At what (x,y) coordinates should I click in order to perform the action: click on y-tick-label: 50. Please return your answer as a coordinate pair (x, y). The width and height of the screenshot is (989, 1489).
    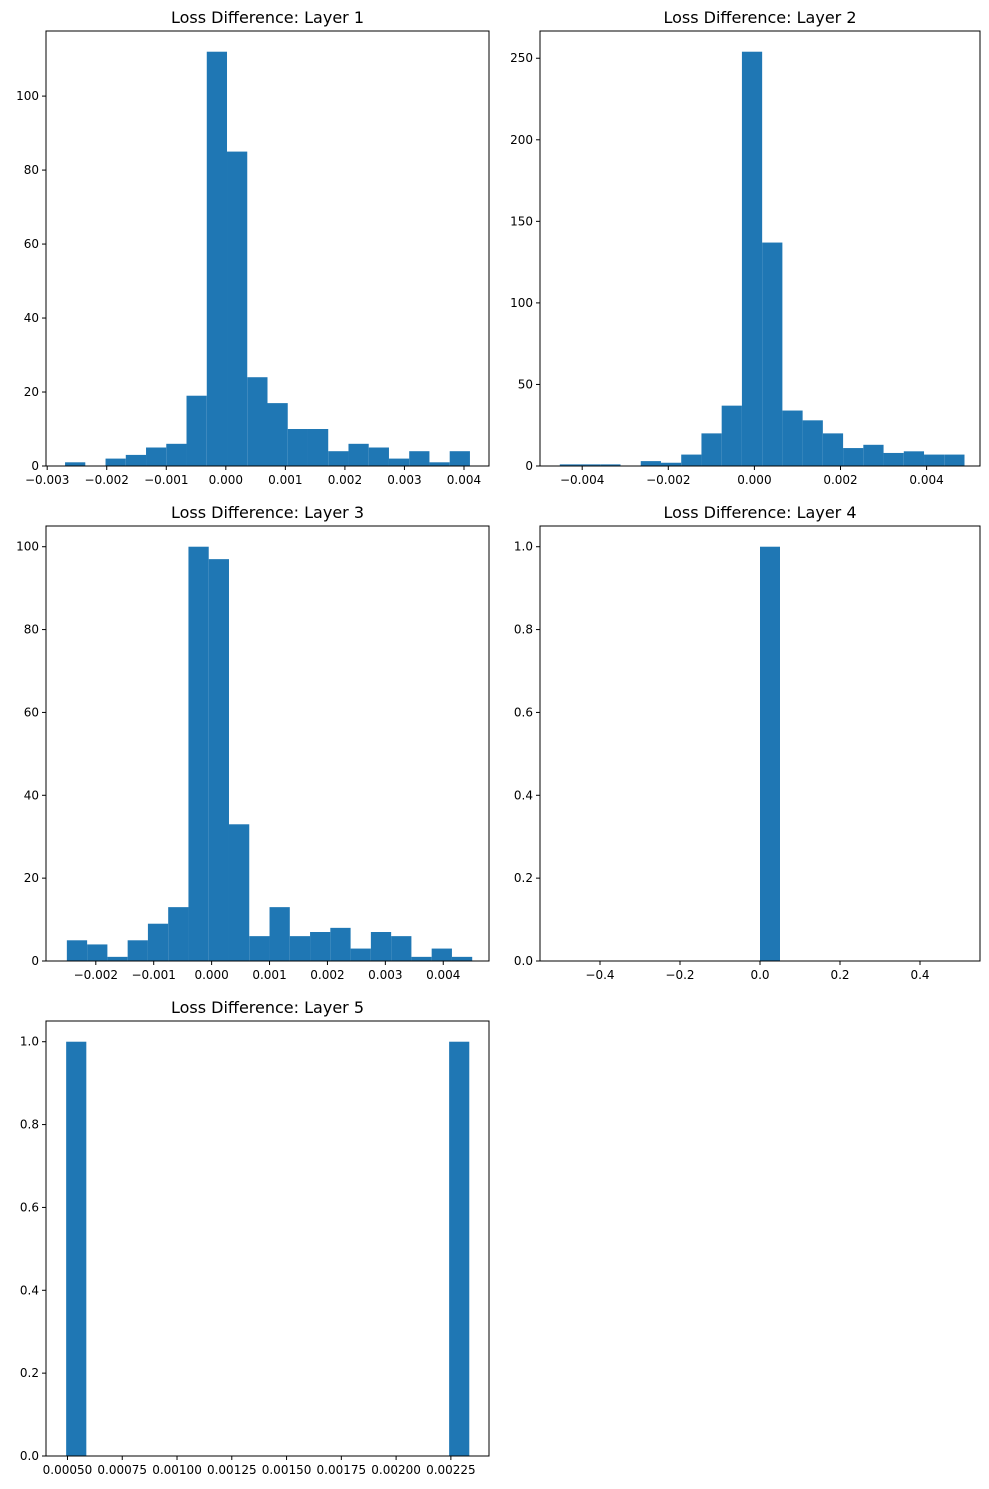
    Looking at the image, I should click on (525, 384).